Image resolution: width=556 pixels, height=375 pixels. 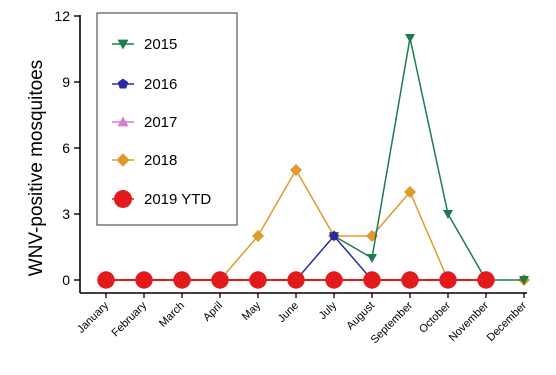 What do you see at coordinates (213, 312) in the screenshot?
I see `x-tick-label: April` at bounding box center [213, 312].